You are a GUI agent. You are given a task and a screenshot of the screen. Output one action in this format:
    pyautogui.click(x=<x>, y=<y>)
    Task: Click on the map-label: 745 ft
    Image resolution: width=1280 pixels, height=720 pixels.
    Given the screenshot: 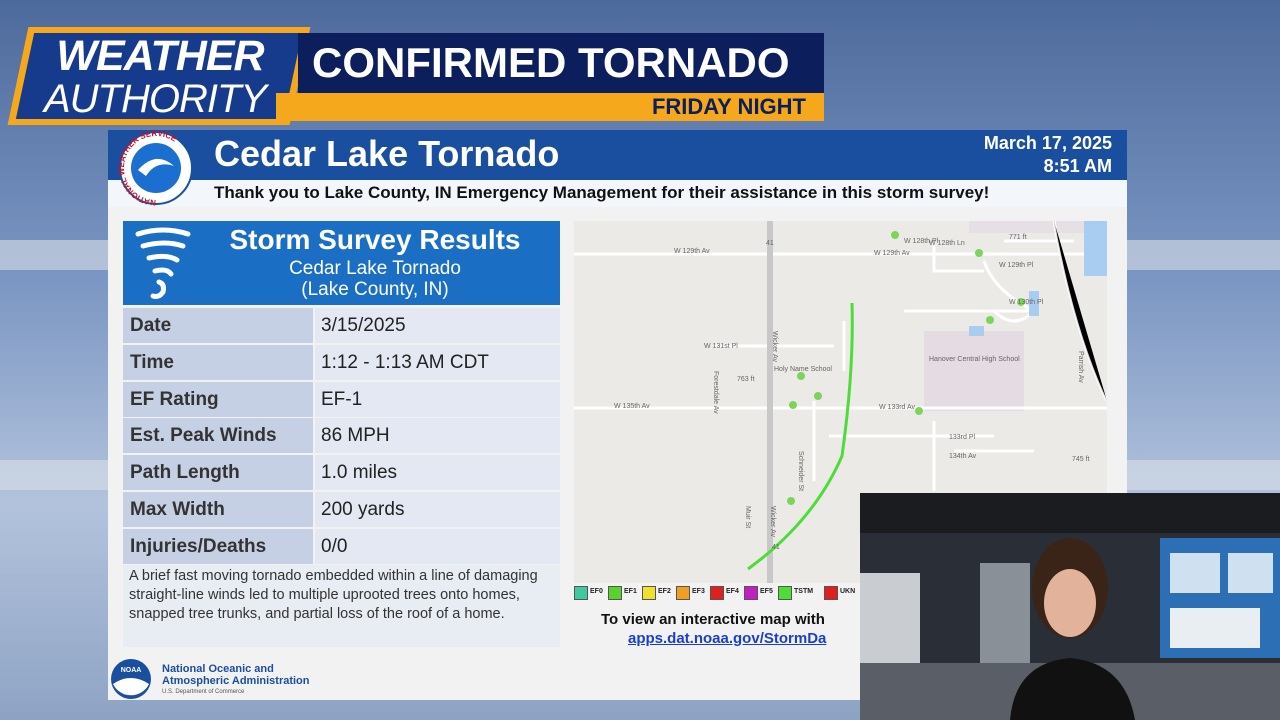 What is the action you would take?
    pyautogui.click(x=1081, y=459)
    